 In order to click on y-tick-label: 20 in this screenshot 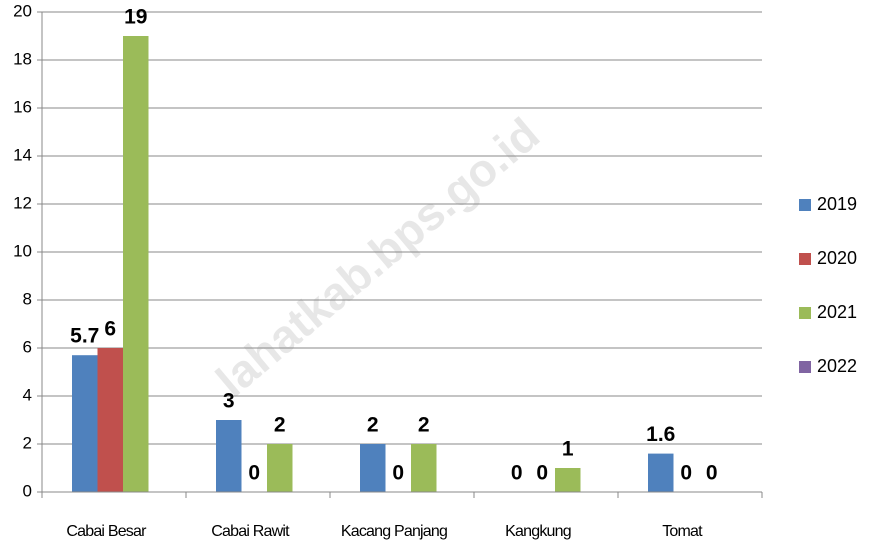, I will do `click(22, 10)`.